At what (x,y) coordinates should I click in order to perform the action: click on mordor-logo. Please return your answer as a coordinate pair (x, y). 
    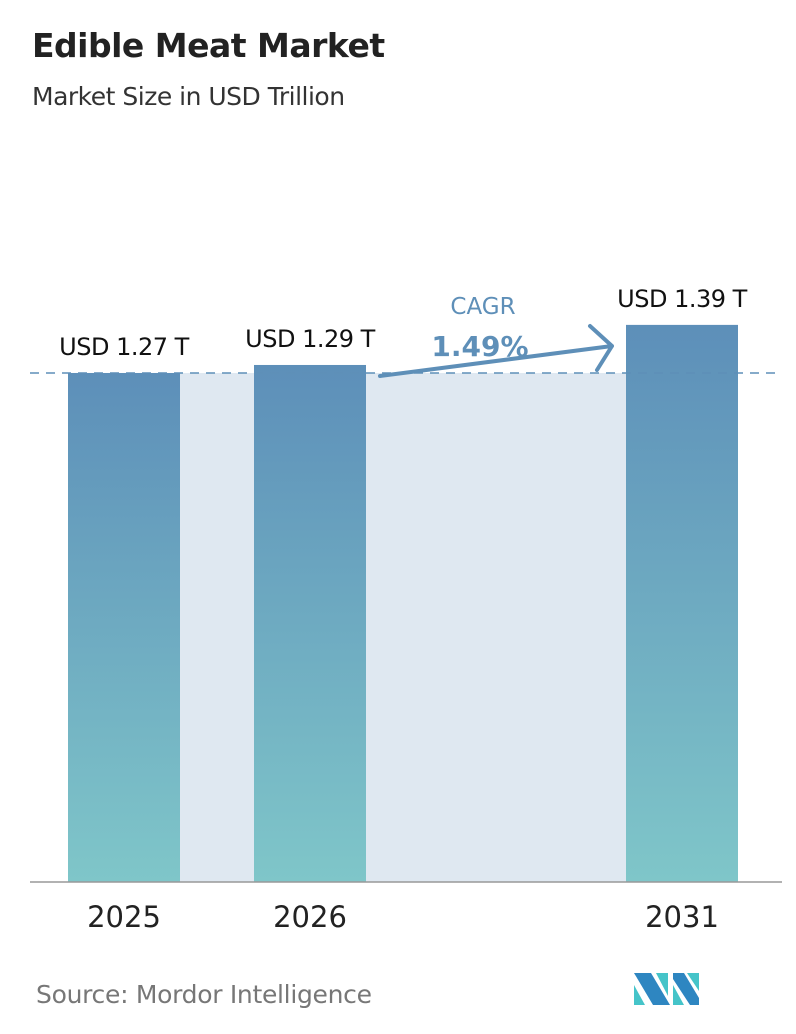
    Looking at the image, I should click on (666, 989).